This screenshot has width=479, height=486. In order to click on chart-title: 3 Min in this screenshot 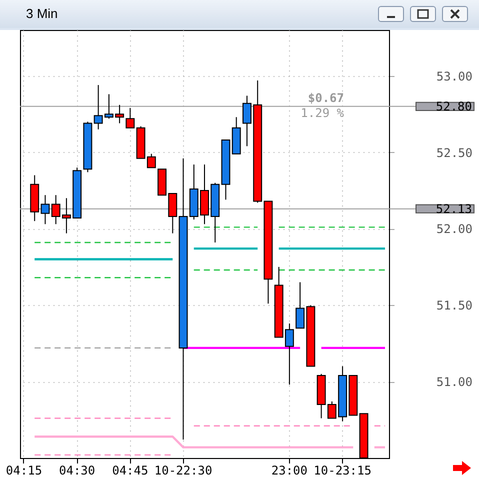, I will do `click(42, 13)`.